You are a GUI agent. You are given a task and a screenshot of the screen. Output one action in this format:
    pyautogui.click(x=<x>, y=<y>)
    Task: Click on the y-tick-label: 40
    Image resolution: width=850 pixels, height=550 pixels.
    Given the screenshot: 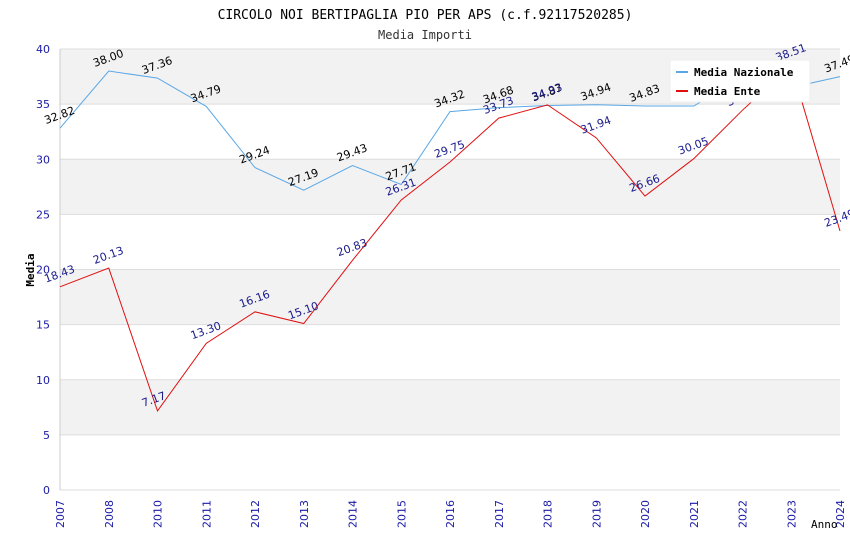 What is the action you would take?
    pyautogui.click(x=43, y=49)
    